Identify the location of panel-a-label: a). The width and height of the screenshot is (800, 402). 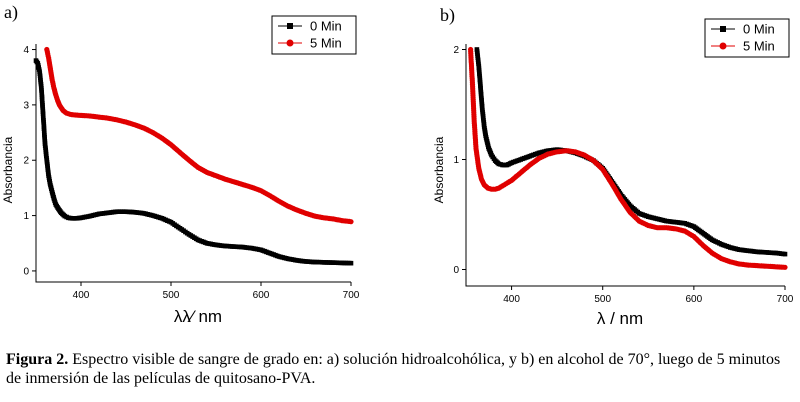
(11, 12).